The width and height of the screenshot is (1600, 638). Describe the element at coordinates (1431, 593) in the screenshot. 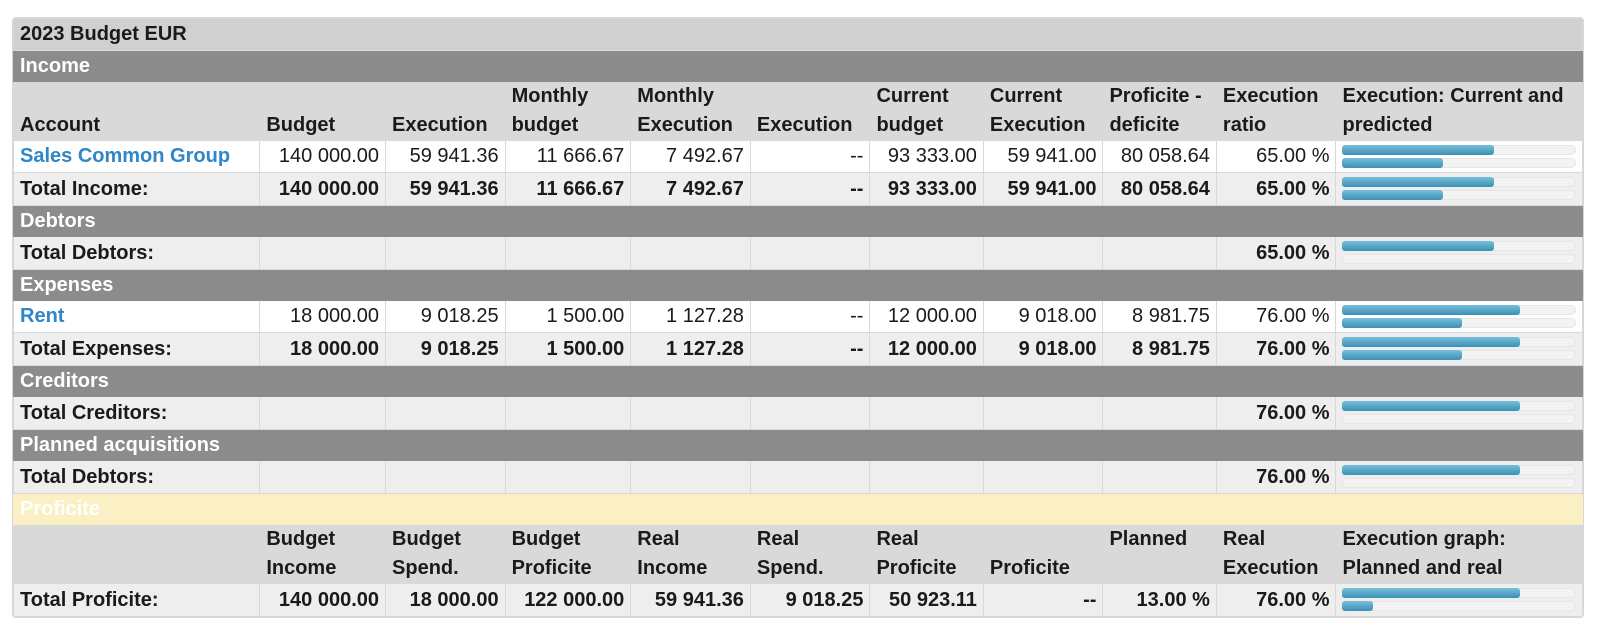

I see `planned-progress-bar` at that location.